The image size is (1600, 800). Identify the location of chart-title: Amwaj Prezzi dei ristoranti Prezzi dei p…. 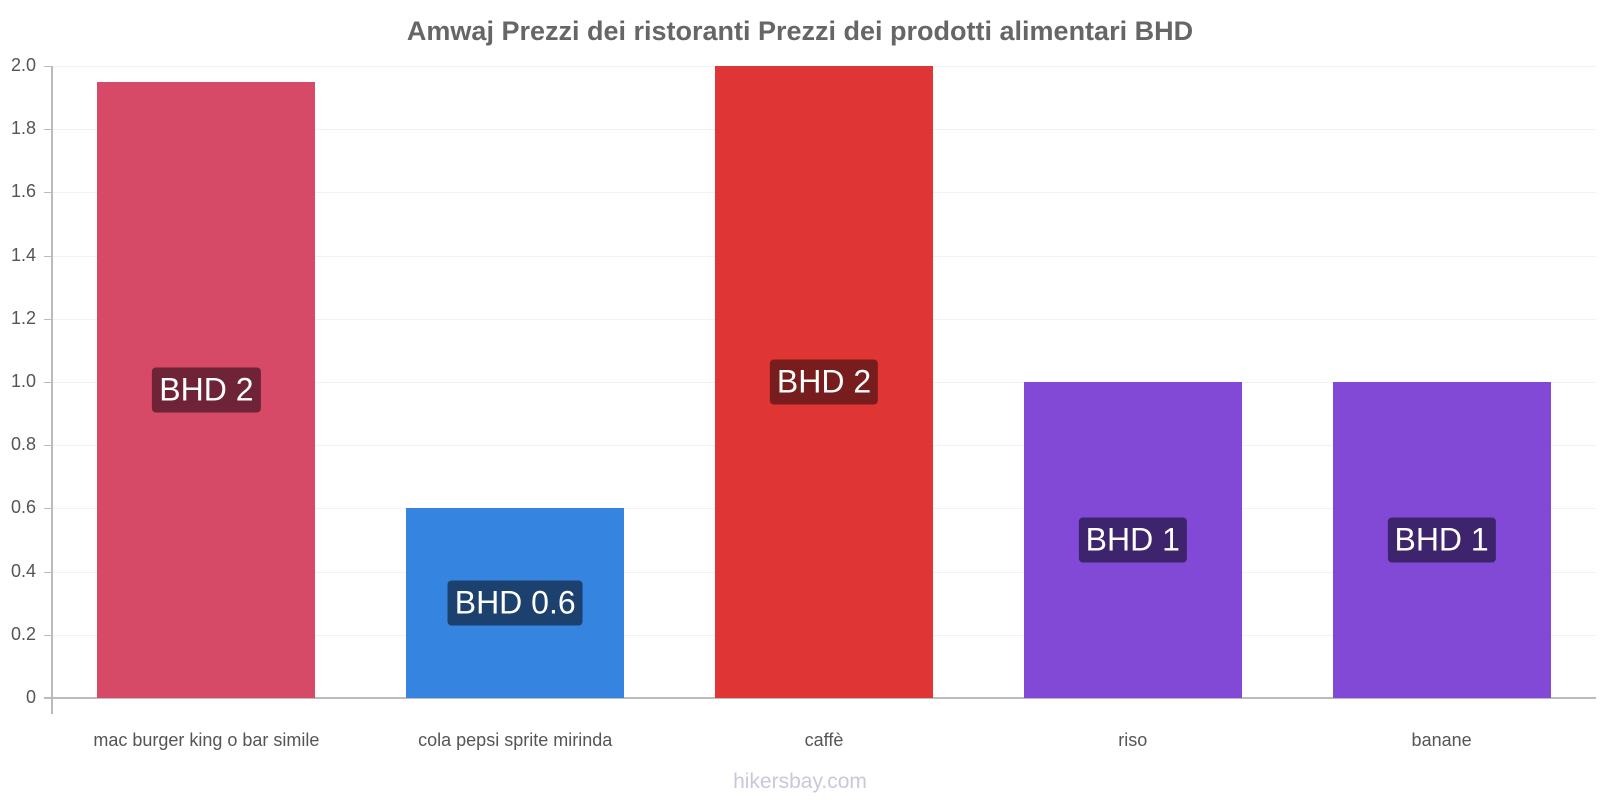
(800, 31).